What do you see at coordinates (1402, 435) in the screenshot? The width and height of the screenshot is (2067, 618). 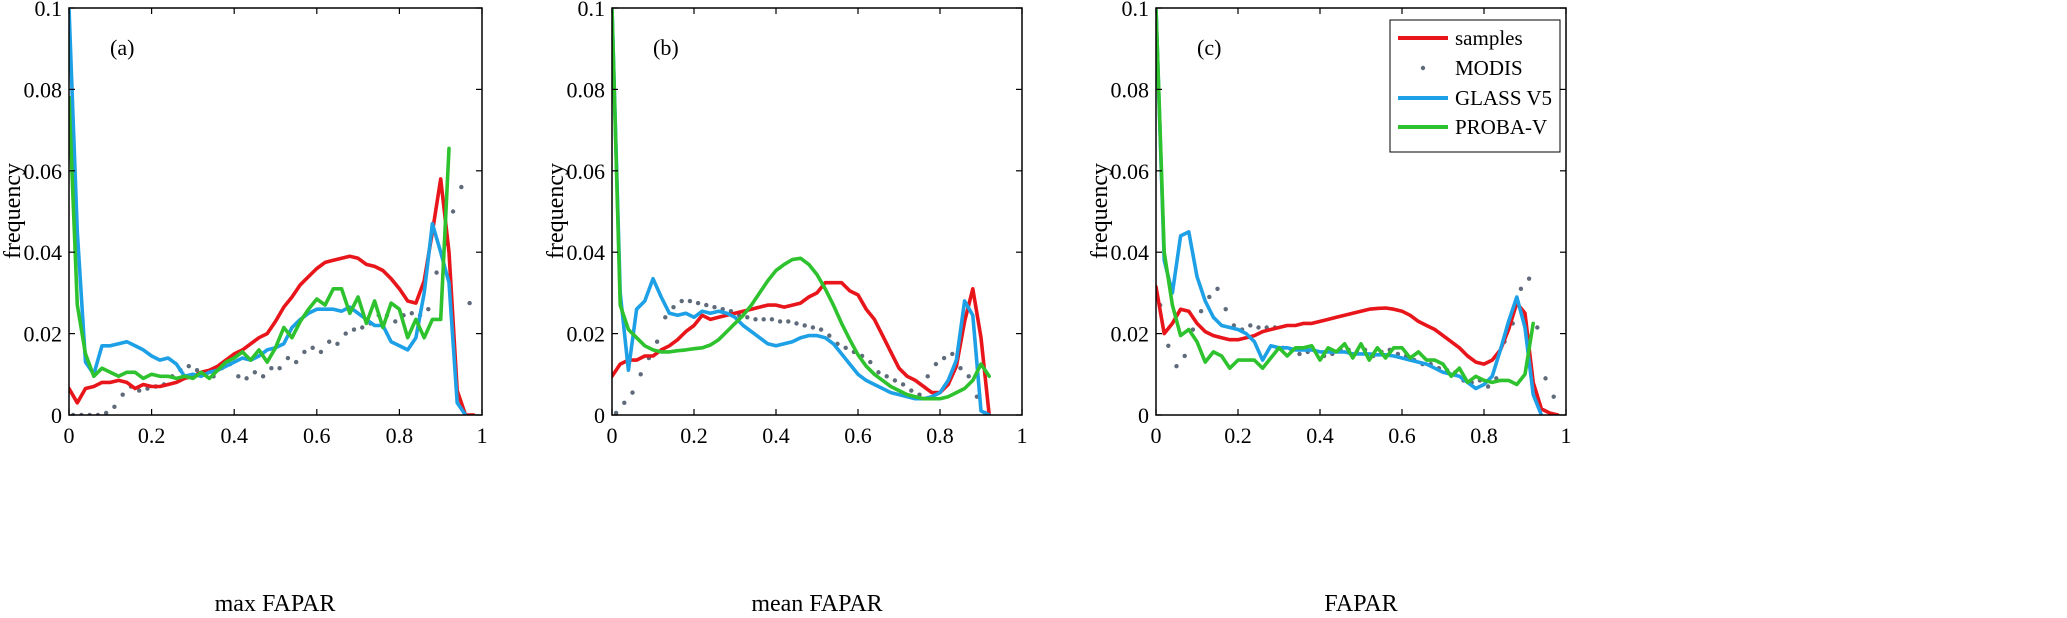 I see `panel-c-xtick-label-3: 0.6` at bounding box center [1402, 435].